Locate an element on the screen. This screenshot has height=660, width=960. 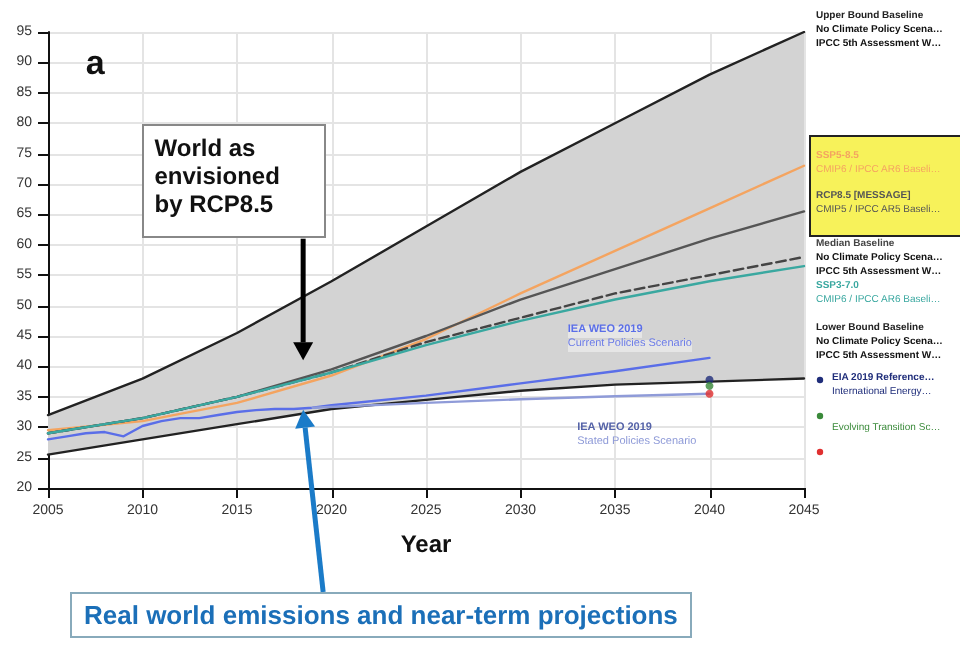
text: Real world emissions and near-term projections is located at coordinates (381, 615).